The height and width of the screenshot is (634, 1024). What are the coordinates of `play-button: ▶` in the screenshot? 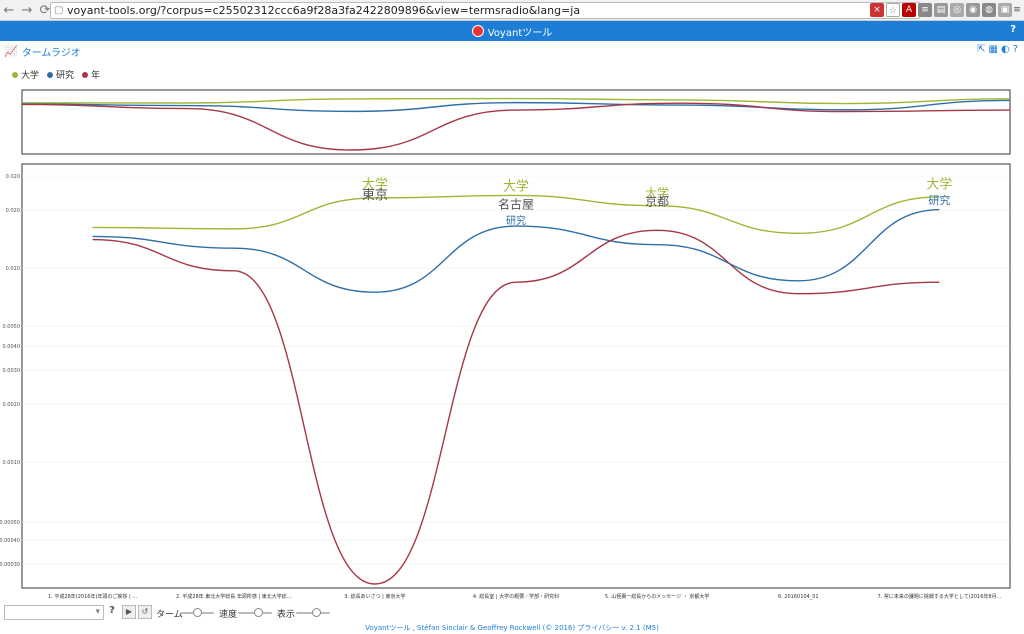 It's located at (129, 612).